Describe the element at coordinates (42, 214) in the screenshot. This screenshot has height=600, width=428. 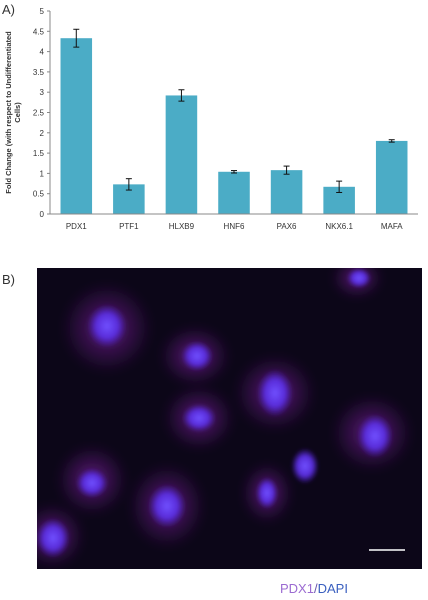
I see `y-tick-label: 0` at that location.